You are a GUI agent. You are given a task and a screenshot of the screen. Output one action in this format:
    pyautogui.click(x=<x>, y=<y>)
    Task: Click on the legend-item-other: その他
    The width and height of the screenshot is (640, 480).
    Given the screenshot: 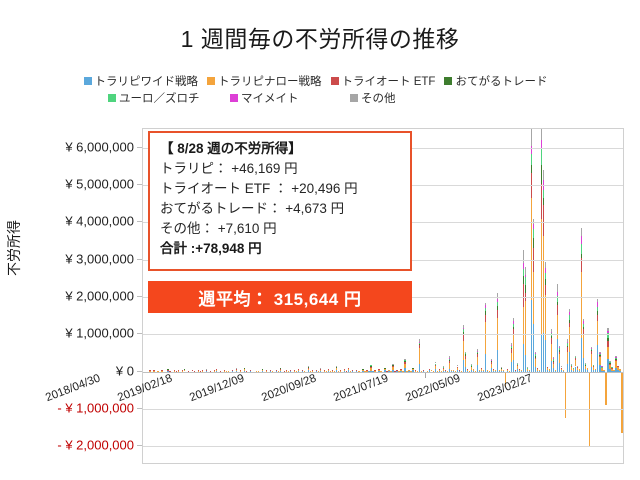 What is the action you would take?
    pyautogui.click(x=373, y=98)
    